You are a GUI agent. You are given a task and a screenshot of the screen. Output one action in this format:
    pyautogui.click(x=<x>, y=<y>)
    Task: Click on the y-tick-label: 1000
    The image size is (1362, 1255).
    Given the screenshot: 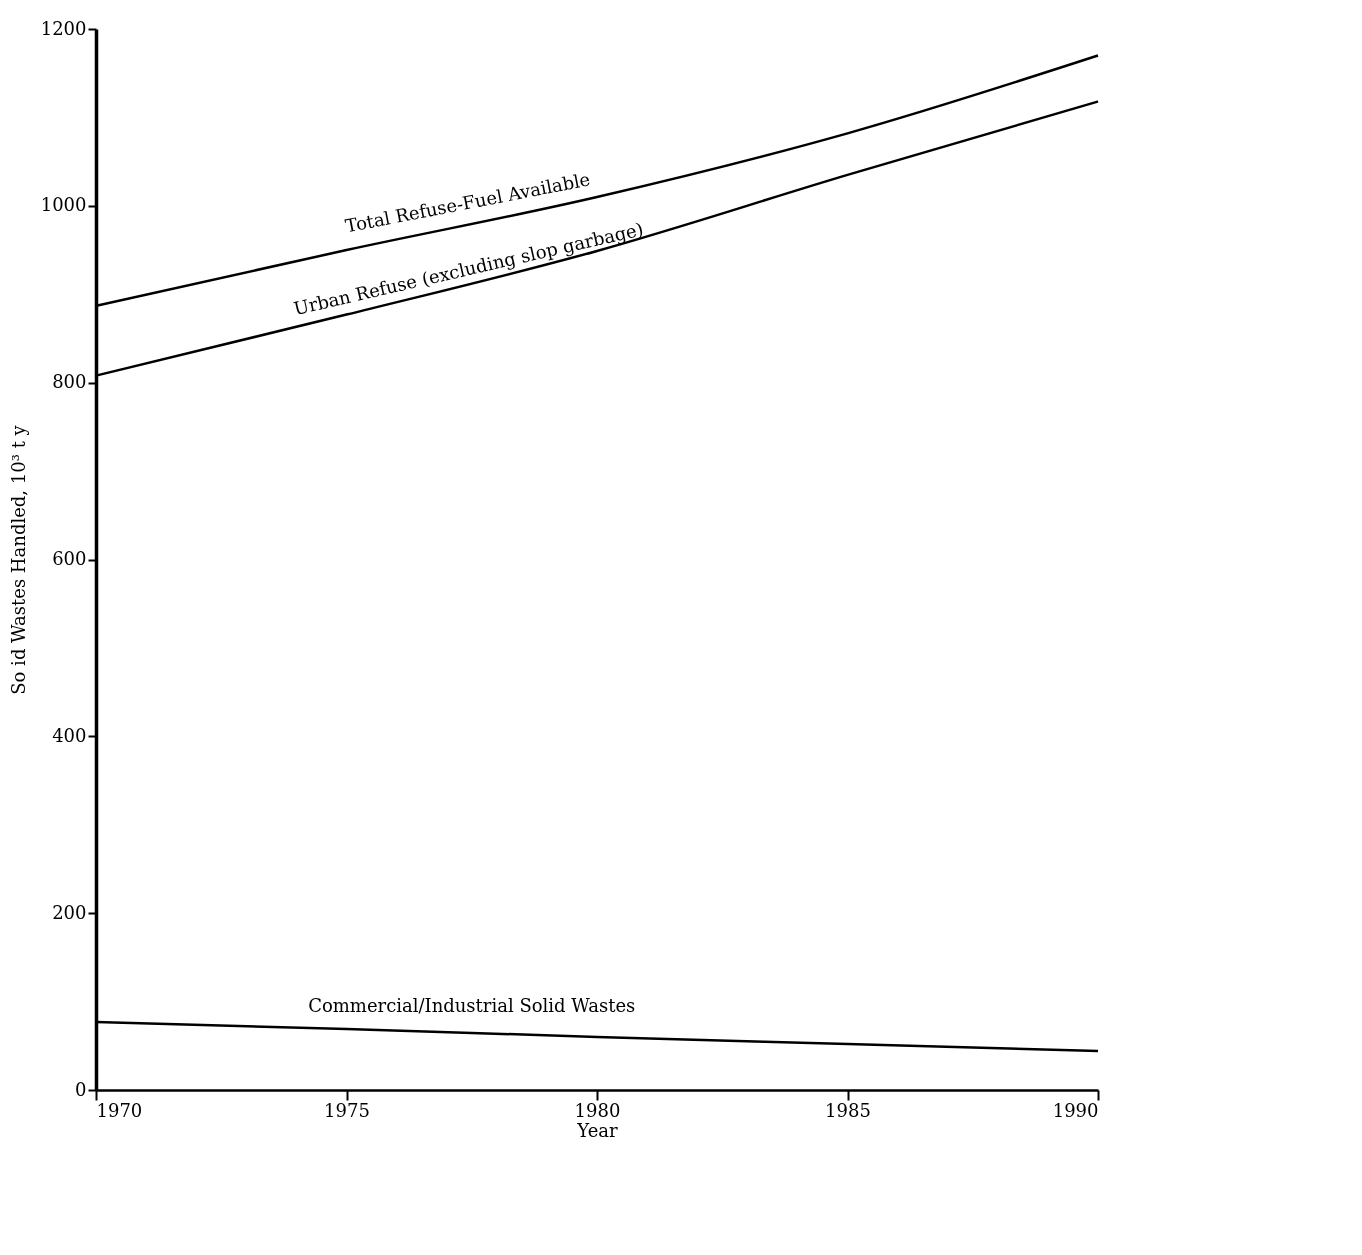 What is the action you would take?
    pyautogui.click(x=63, y=205)
    